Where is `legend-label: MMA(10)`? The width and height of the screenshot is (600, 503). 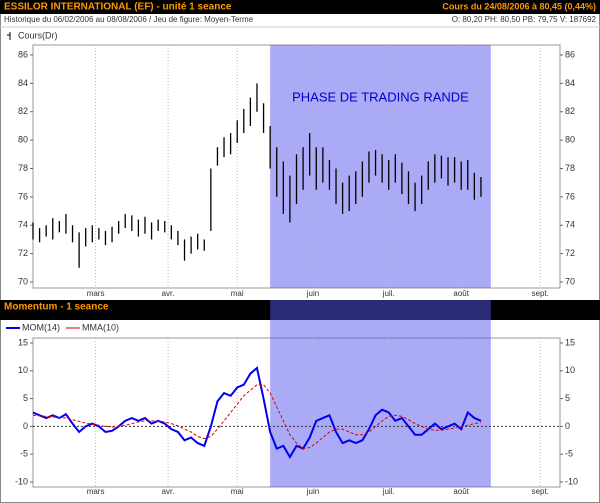 legend-label: MMA(10) is located at coordinates (100, 327).